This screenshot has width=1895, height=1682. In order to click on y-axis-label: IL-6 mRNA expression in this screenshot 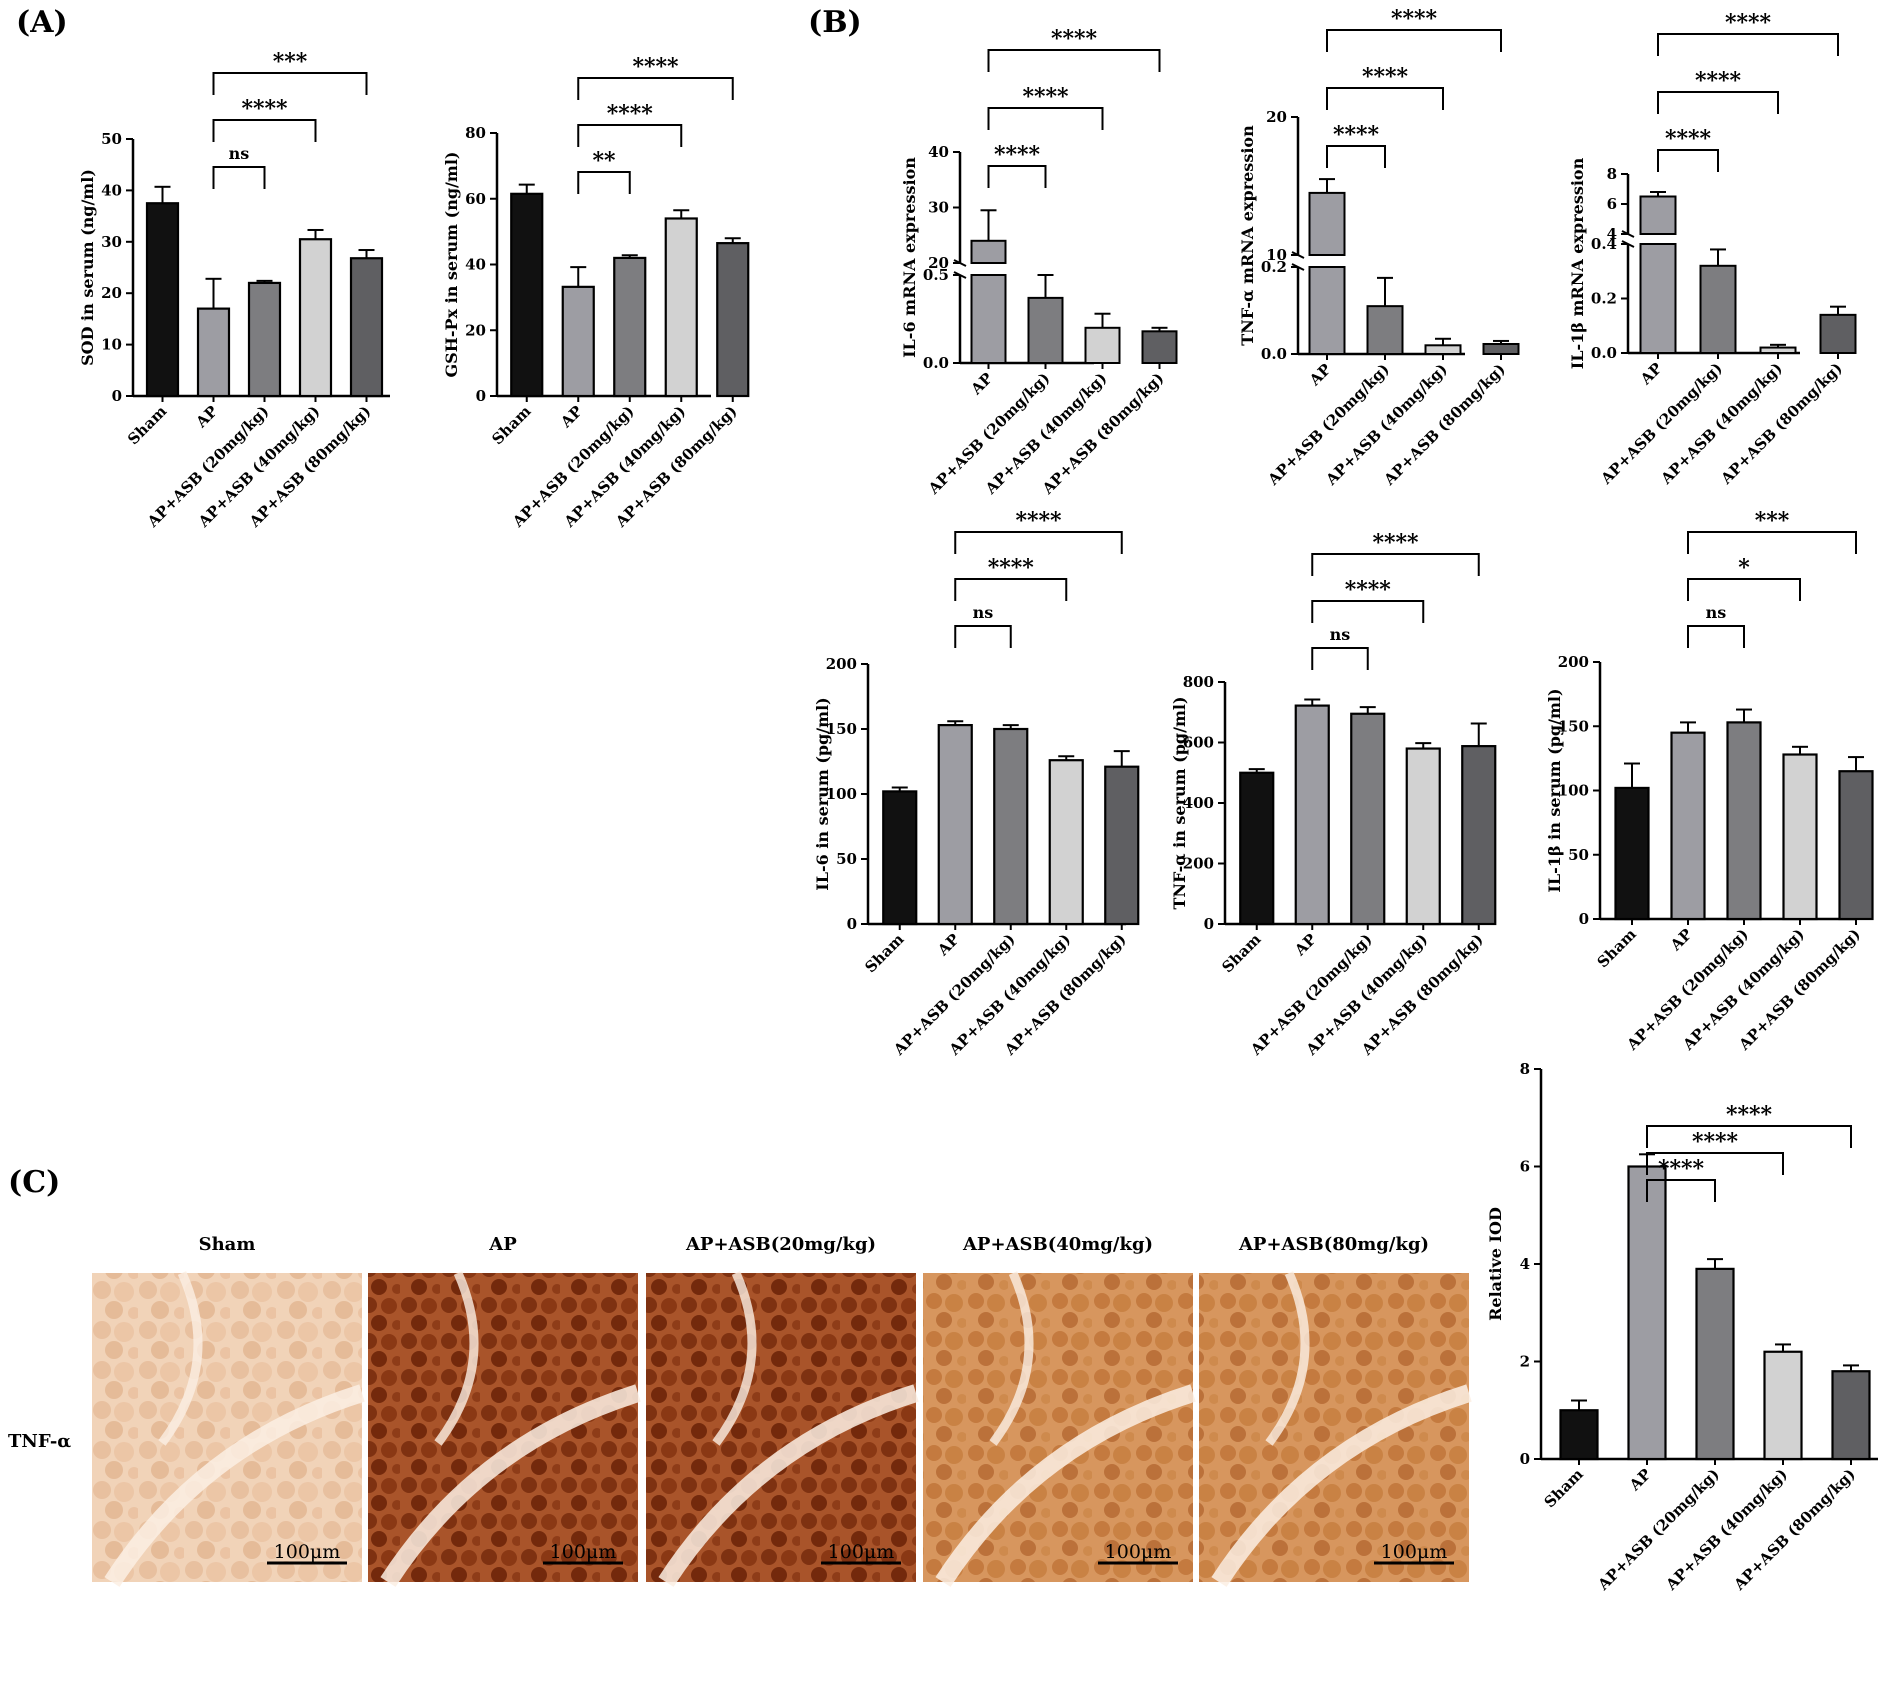, I will do `click(909, 257)`.